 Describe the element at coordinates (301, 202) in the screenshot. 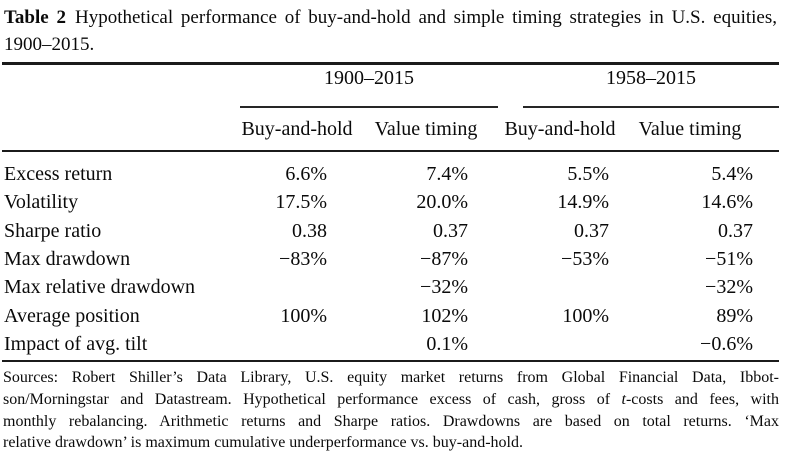

I see `cell: 17.5%` at that location.